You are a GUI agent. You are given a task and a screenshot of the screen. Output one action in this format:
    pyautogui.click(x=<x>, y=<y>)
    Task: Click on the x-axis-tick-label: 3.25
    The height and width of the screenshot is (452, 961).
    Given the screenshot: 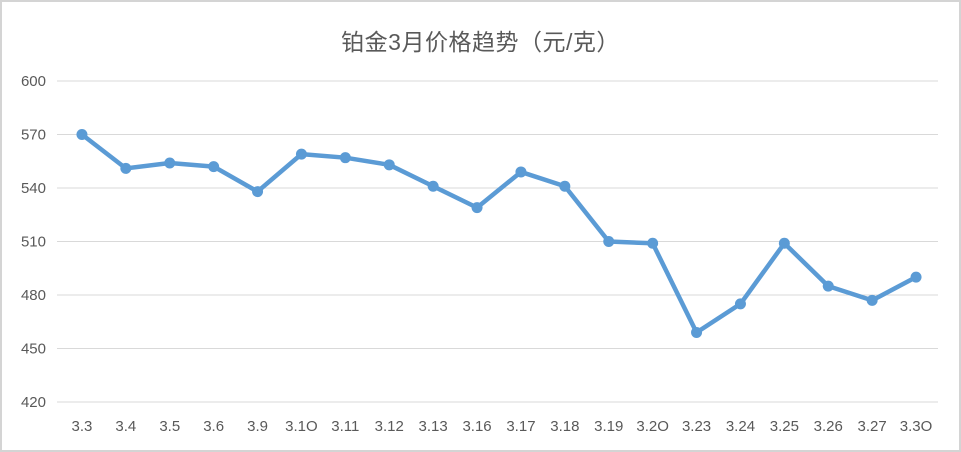 What is the action you would take?
    pyautogui.click(x=784, y=426)
    